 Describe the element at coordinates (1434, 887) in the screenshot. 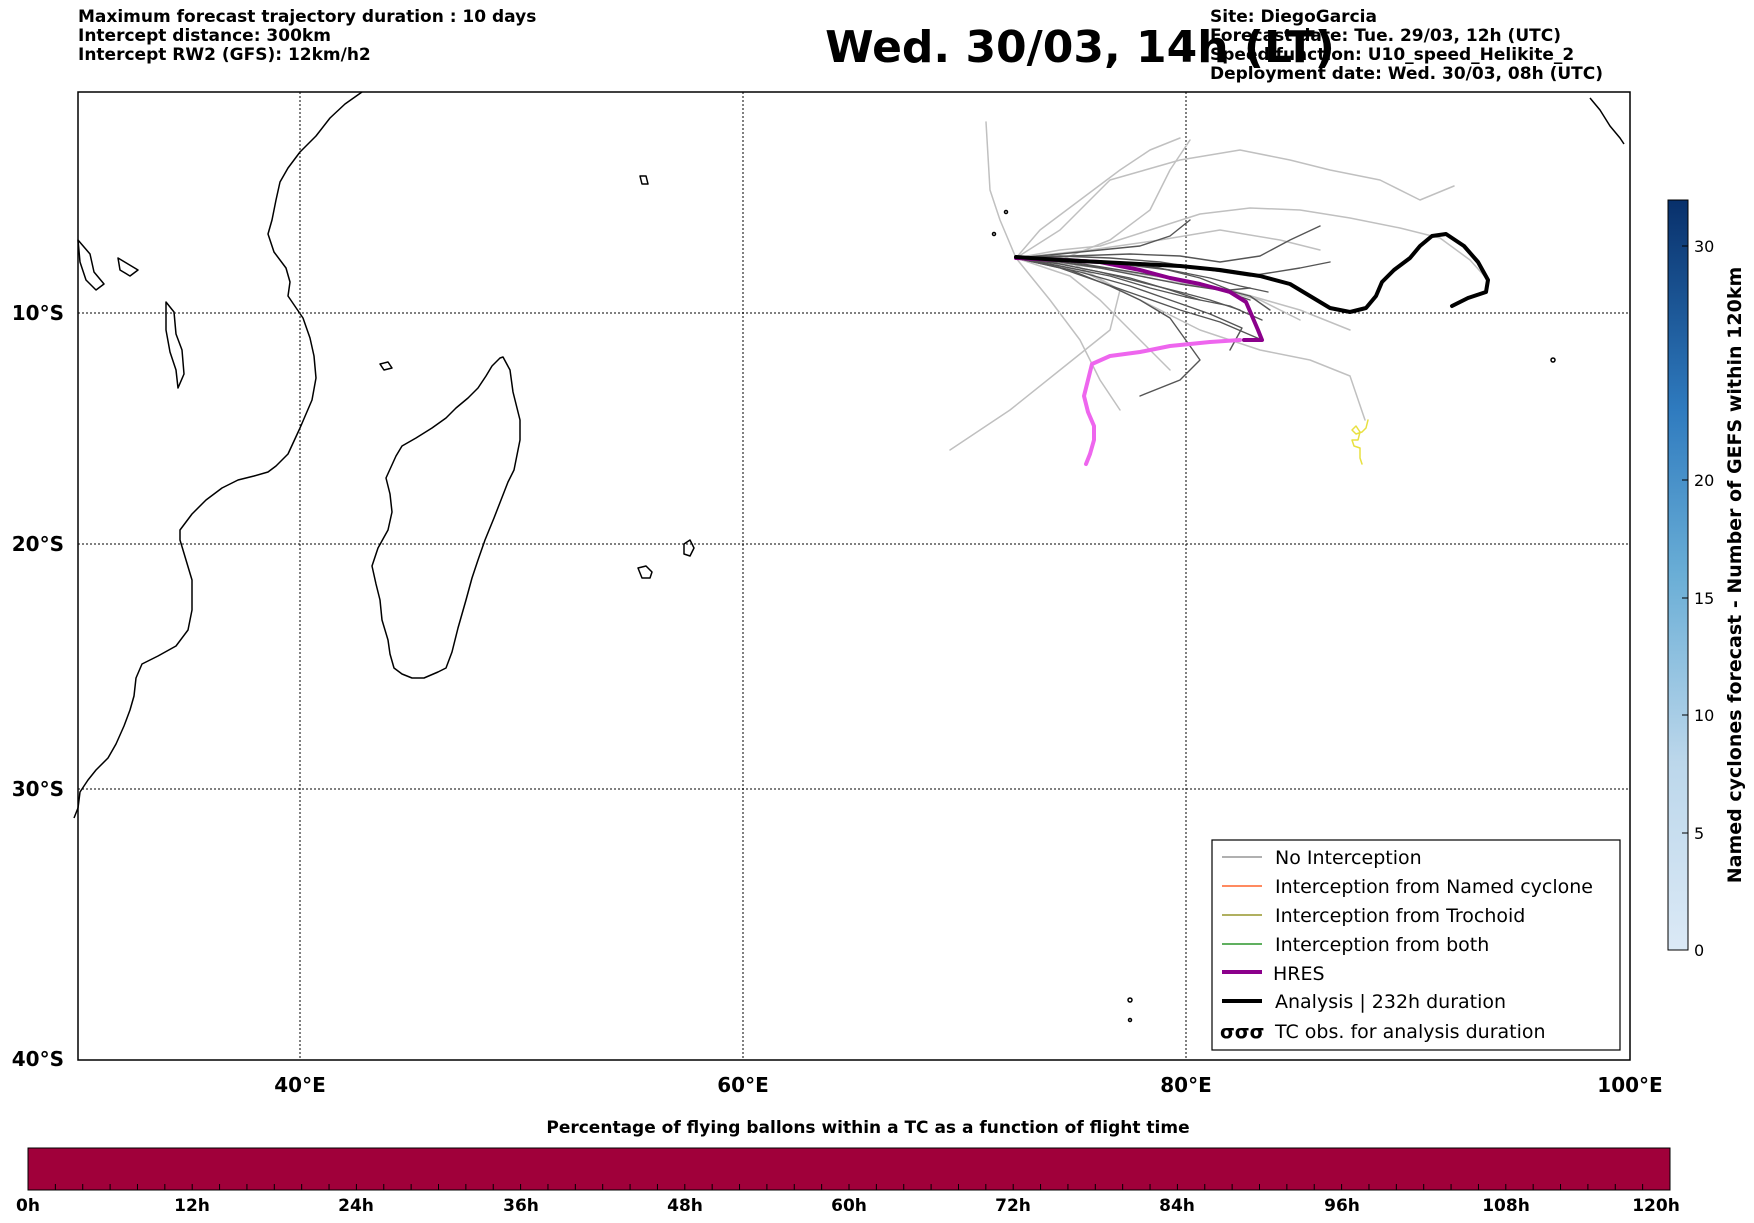

I see `legend-label: Interception from Named cyclone` at that location.